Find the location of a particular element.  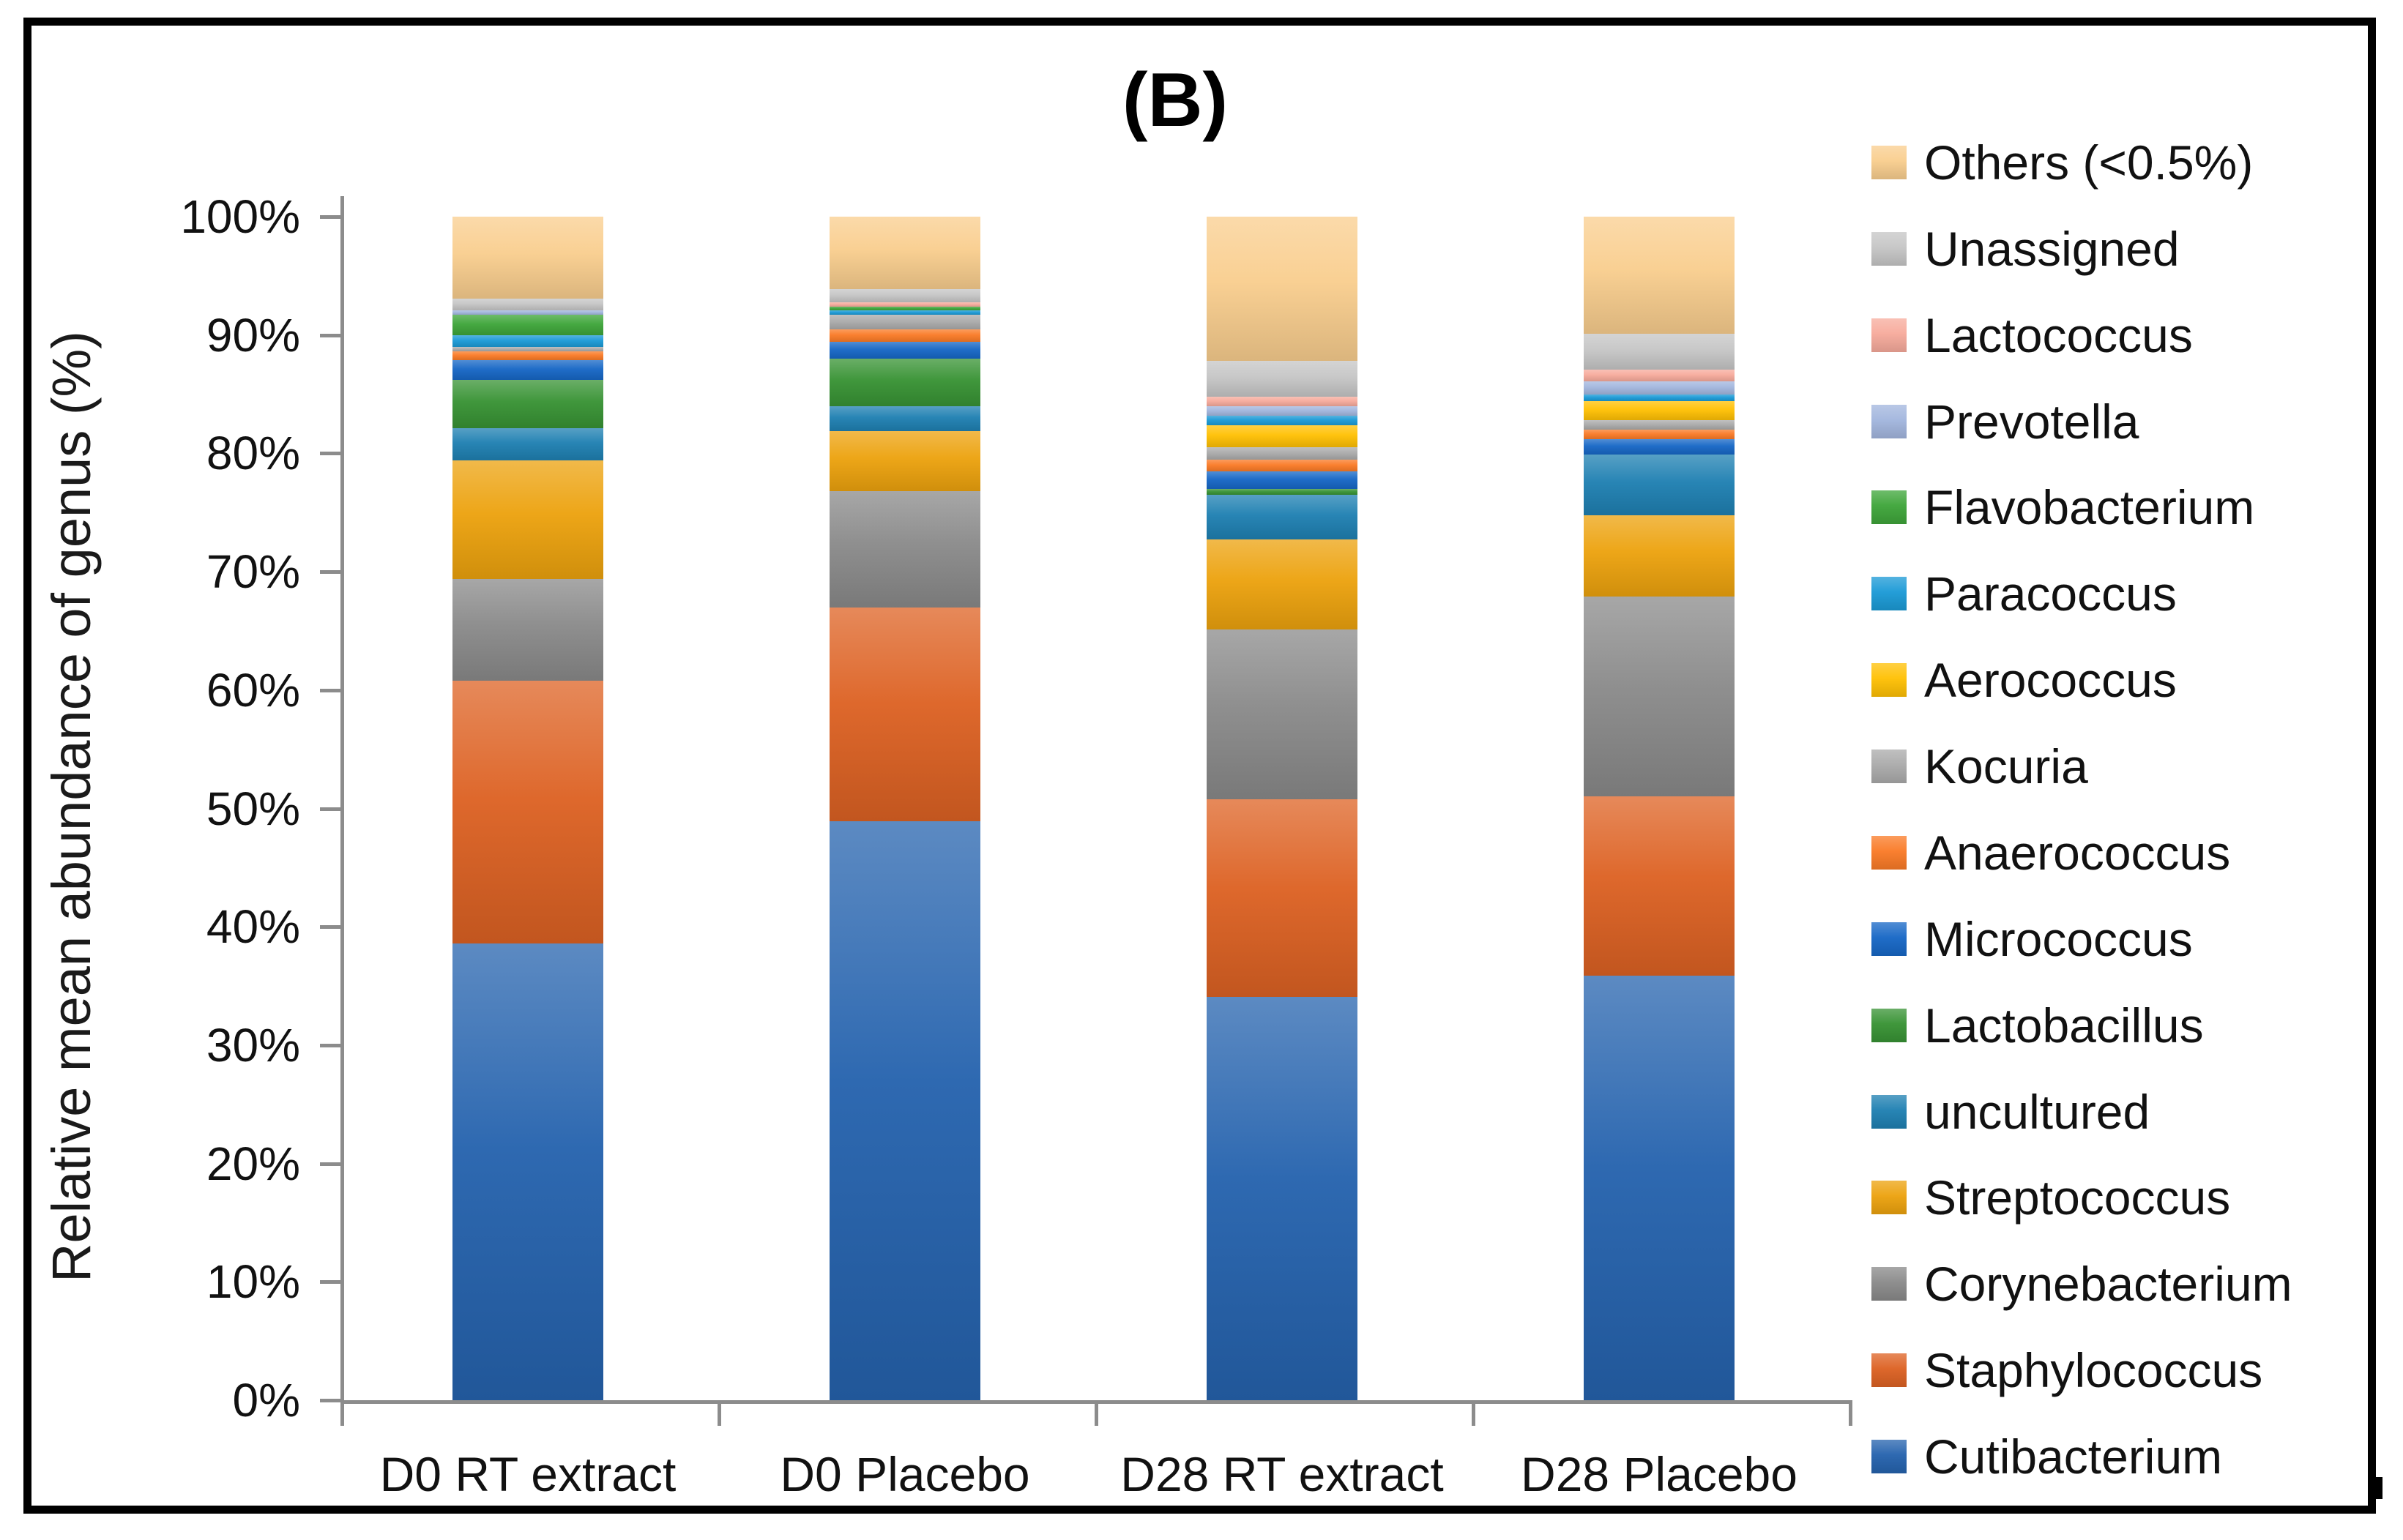

legend-item: Lactococcus is located at coordinates (2032, 335).